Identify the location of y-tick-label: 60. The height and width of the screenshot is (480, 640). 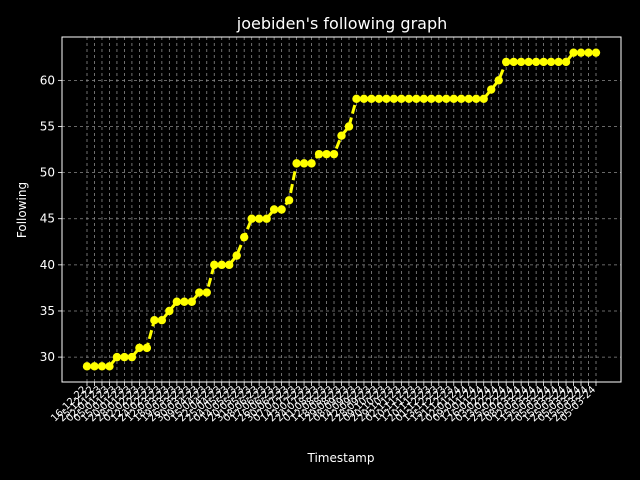
(47, 80).